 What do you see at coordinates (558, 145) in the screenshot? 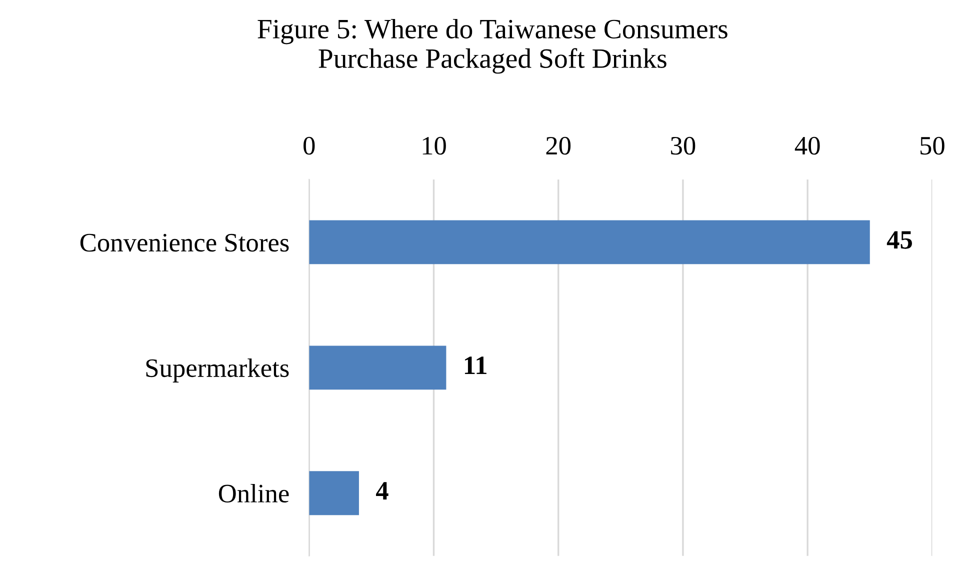
I see `x-tick-label: 20` at bounding box center [558, 145].